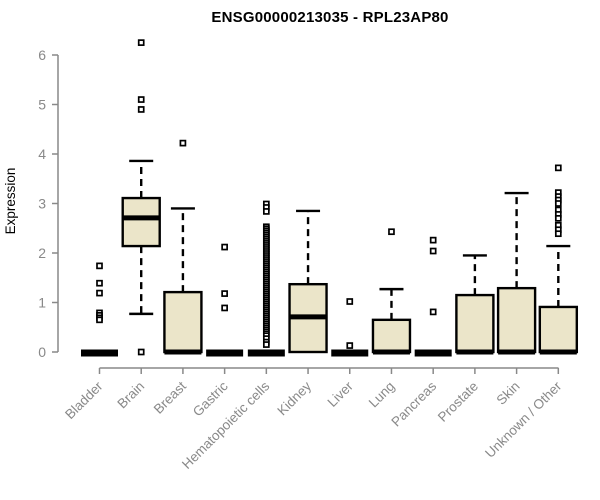 Image resolution: width=600 pixels, height=500 pixels. What do you see at coordinates (458, 402) in the screenshot?
I see `x-tick-label: Prostate` at bounding box center [458, 402].